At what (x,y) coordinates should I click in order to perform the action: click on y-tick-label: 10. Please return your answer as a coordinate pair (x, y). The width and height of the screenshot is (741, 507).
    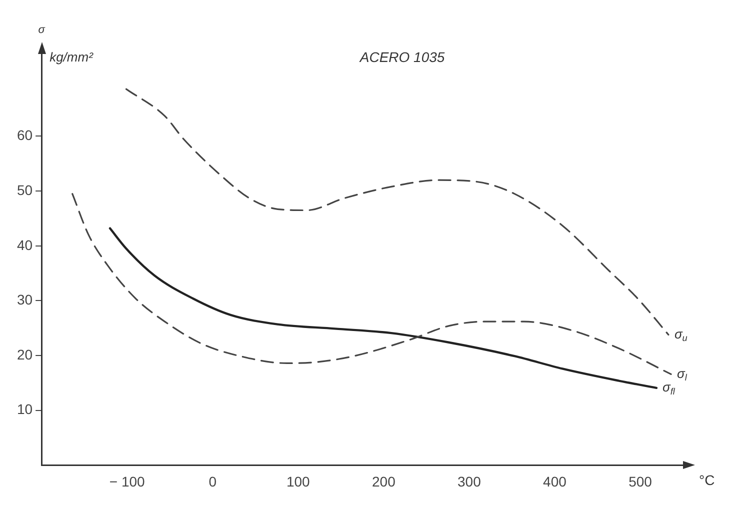
    Looking at the image, I should click on (24, 409).